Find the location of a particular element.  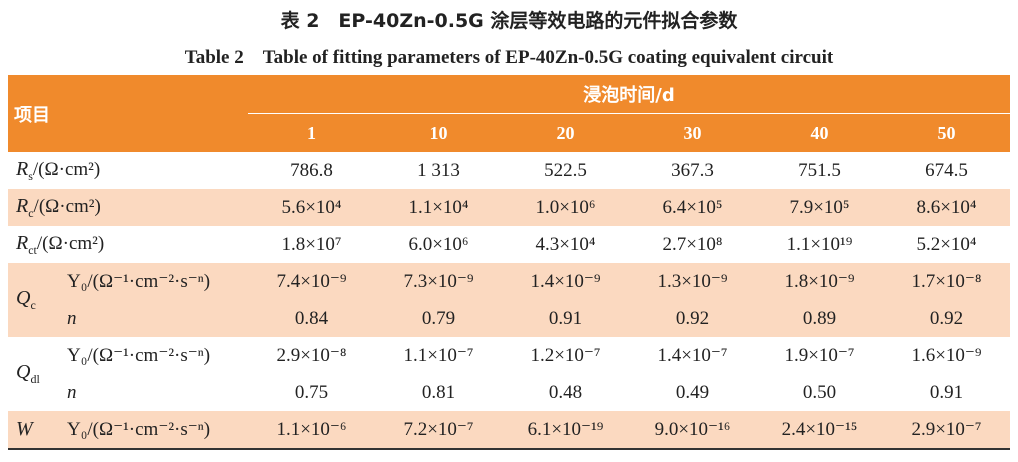

subscript: dl is located at coordinates (35, 378).